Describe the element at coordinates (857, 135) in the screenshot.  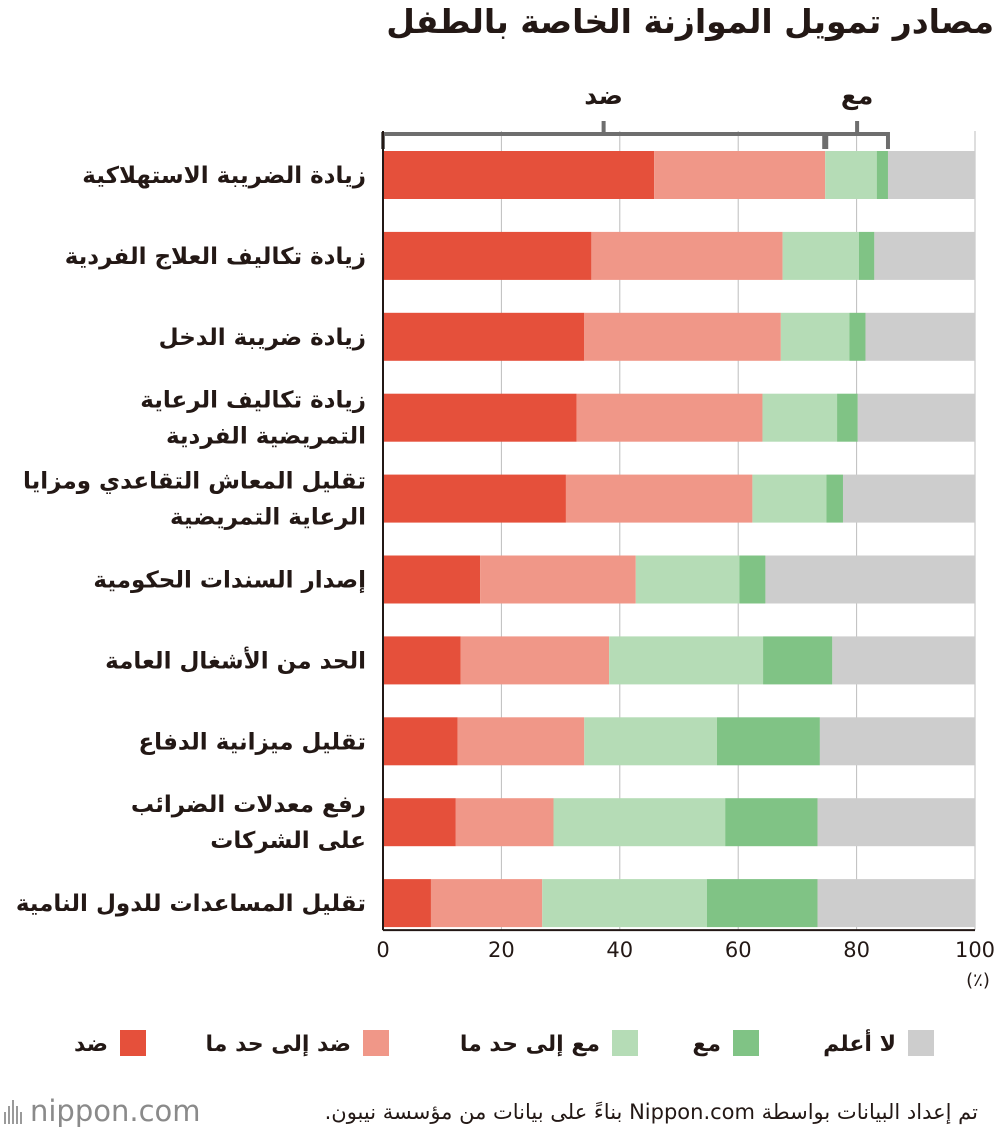
I see `bracket-for` at that location.